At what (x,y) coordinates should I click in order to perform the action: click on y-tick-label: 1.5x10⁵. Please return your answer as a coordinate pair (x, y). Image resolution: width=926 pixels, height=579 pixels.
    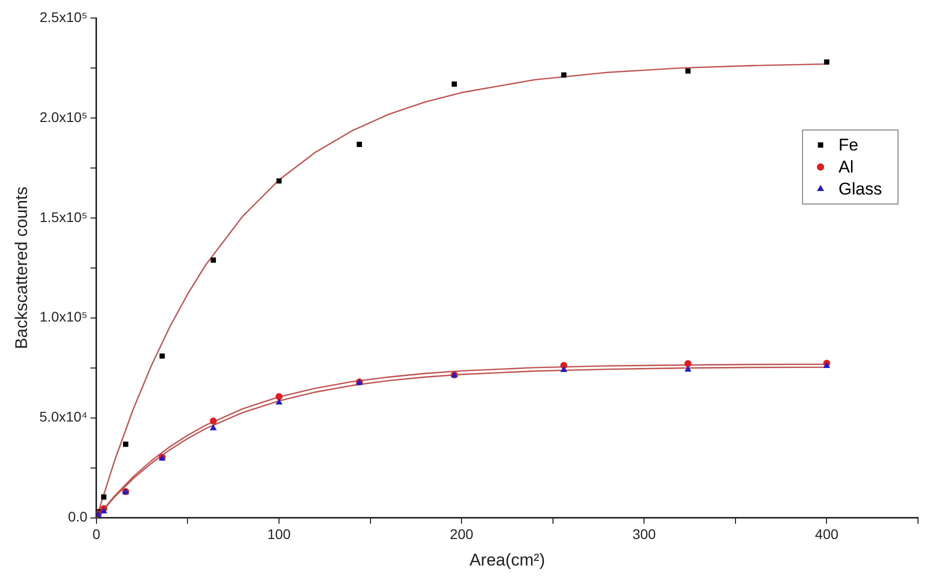
    Looking at the image, I should click on (64, 216).